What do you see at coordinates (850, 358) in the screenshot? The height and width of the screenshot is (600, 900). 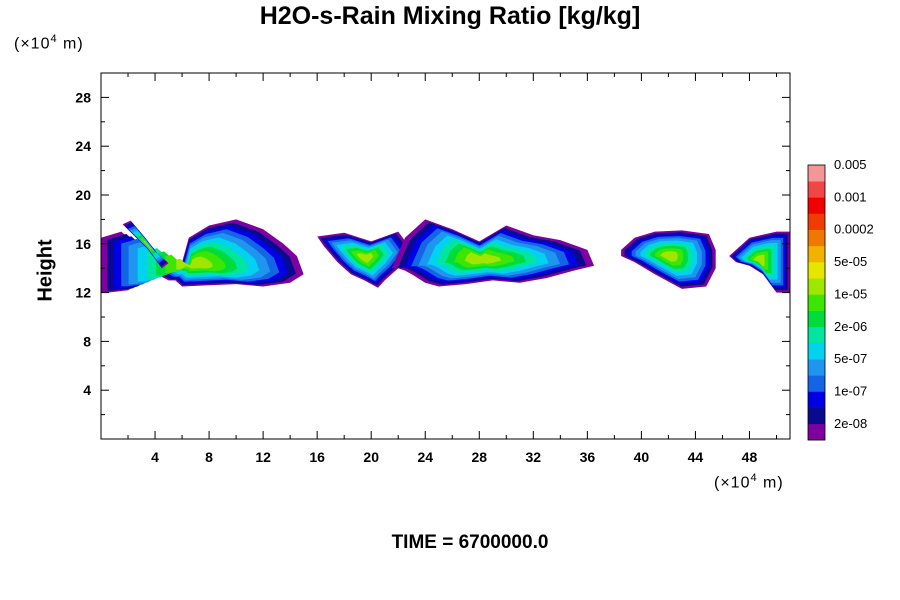 I see `colorbar-label: 5e-07` at bounding box center [850, 358].